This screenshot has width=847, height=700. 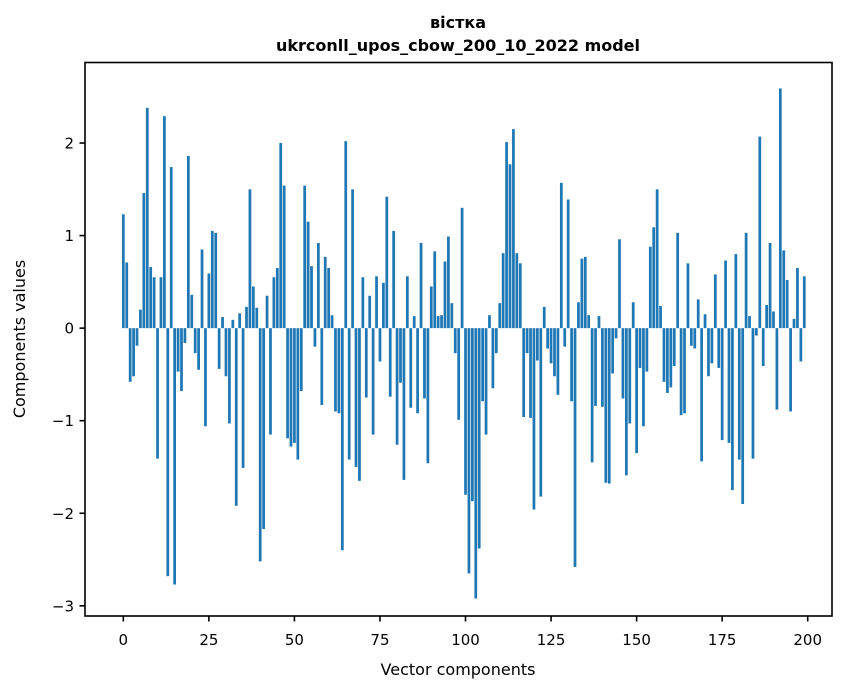 I want to click on chart-title: вістка, so click(x=458, y=22).